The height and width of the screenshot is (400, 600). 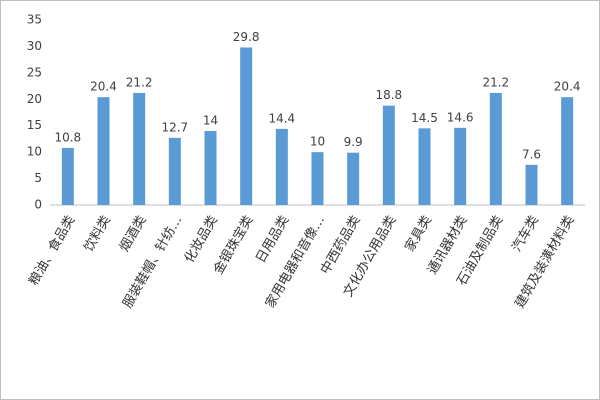 I want to click on data-label: 7.6, so click(x=531, y=154).